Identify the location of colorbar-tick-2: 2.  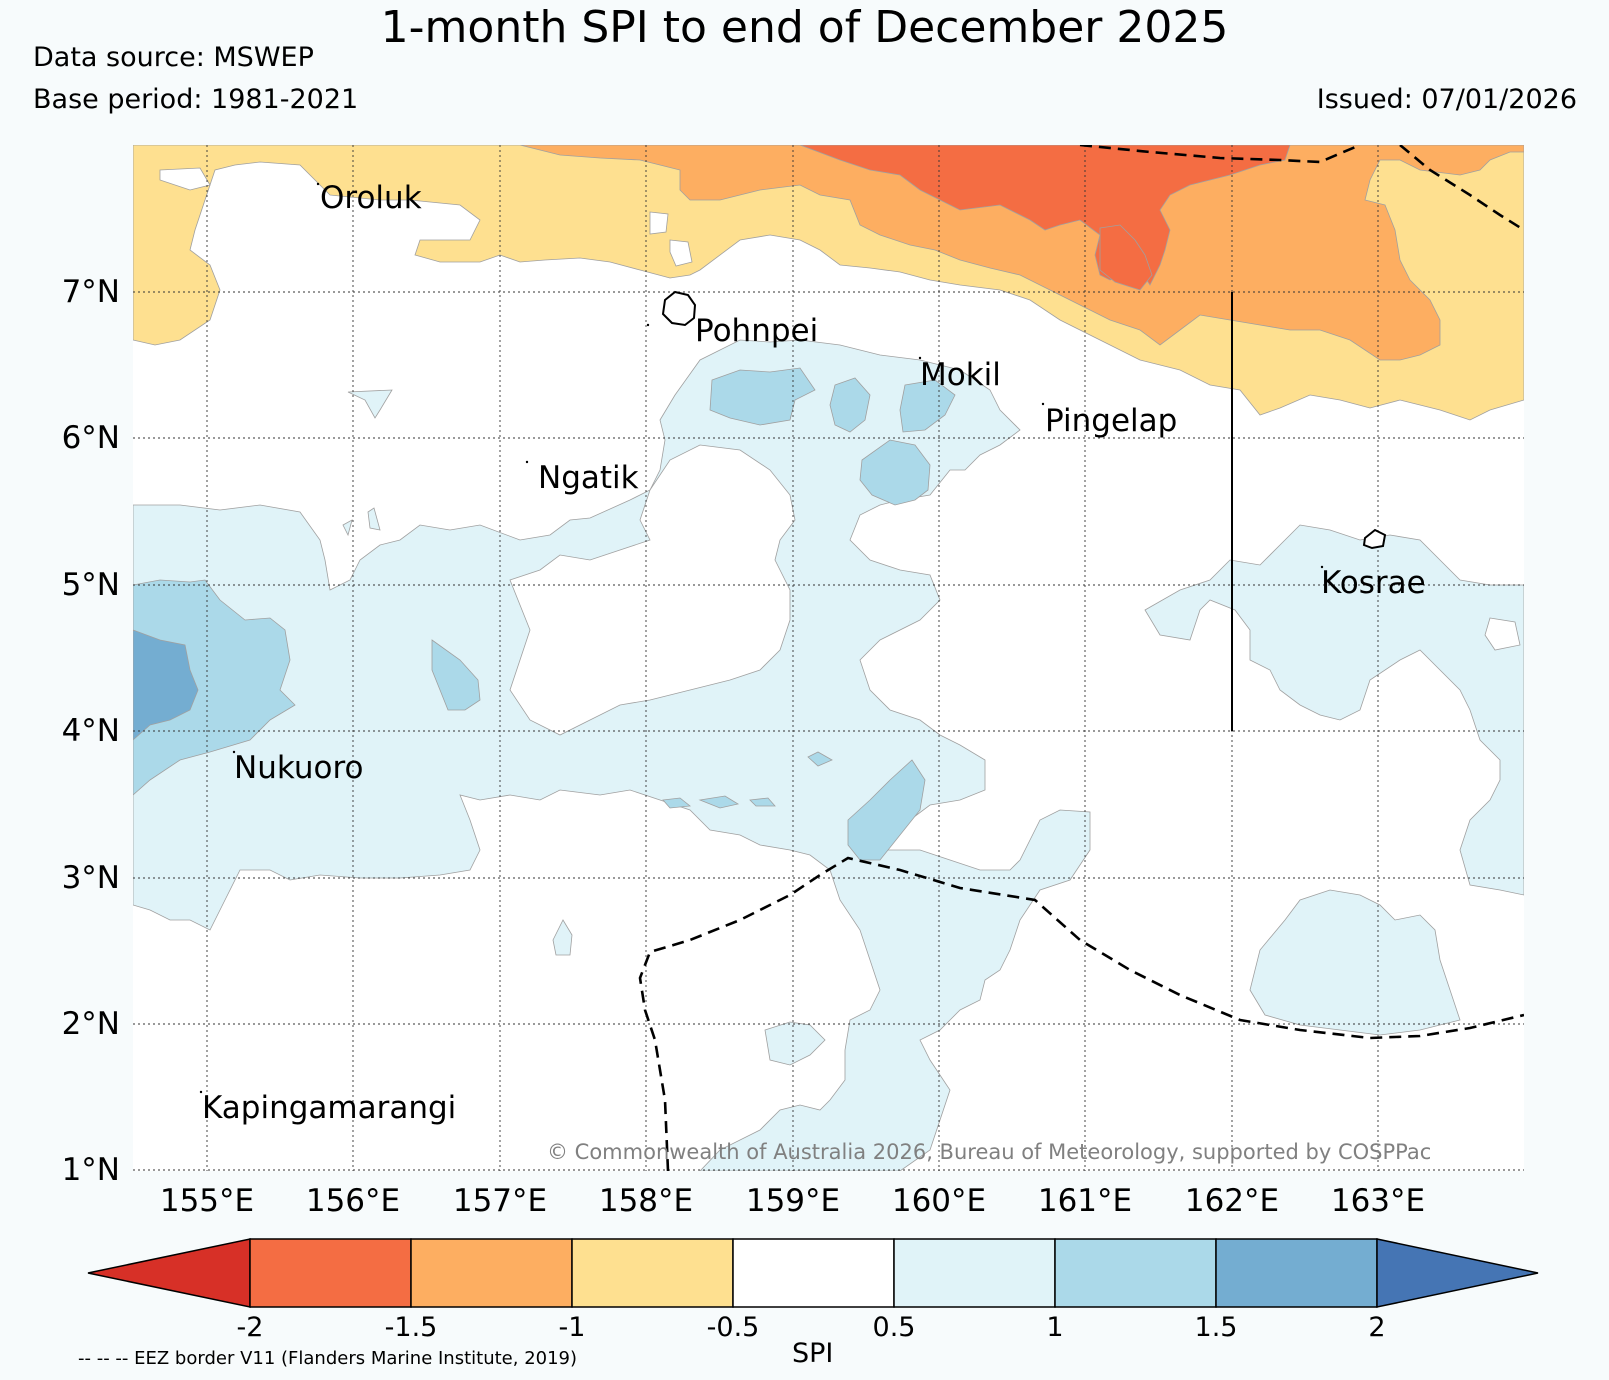
(1376, 1327).